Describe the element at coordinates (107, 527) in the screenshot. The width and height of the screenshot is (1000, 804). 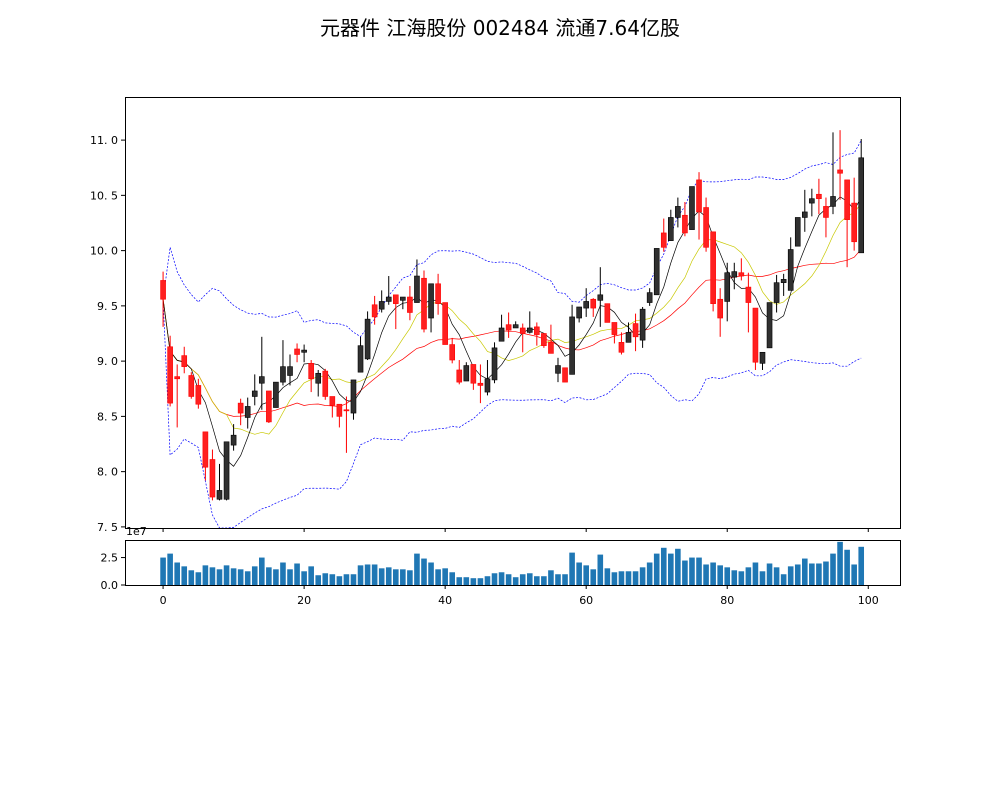
I see `y-tick-label: 7. 5` at that location.